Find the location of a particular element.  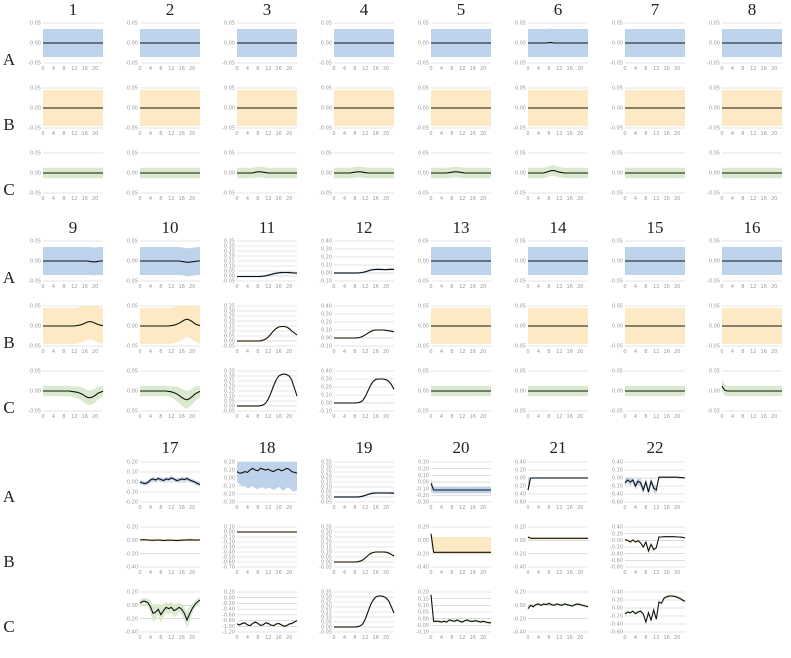

confidence-band is located at coordinates (461, 608).